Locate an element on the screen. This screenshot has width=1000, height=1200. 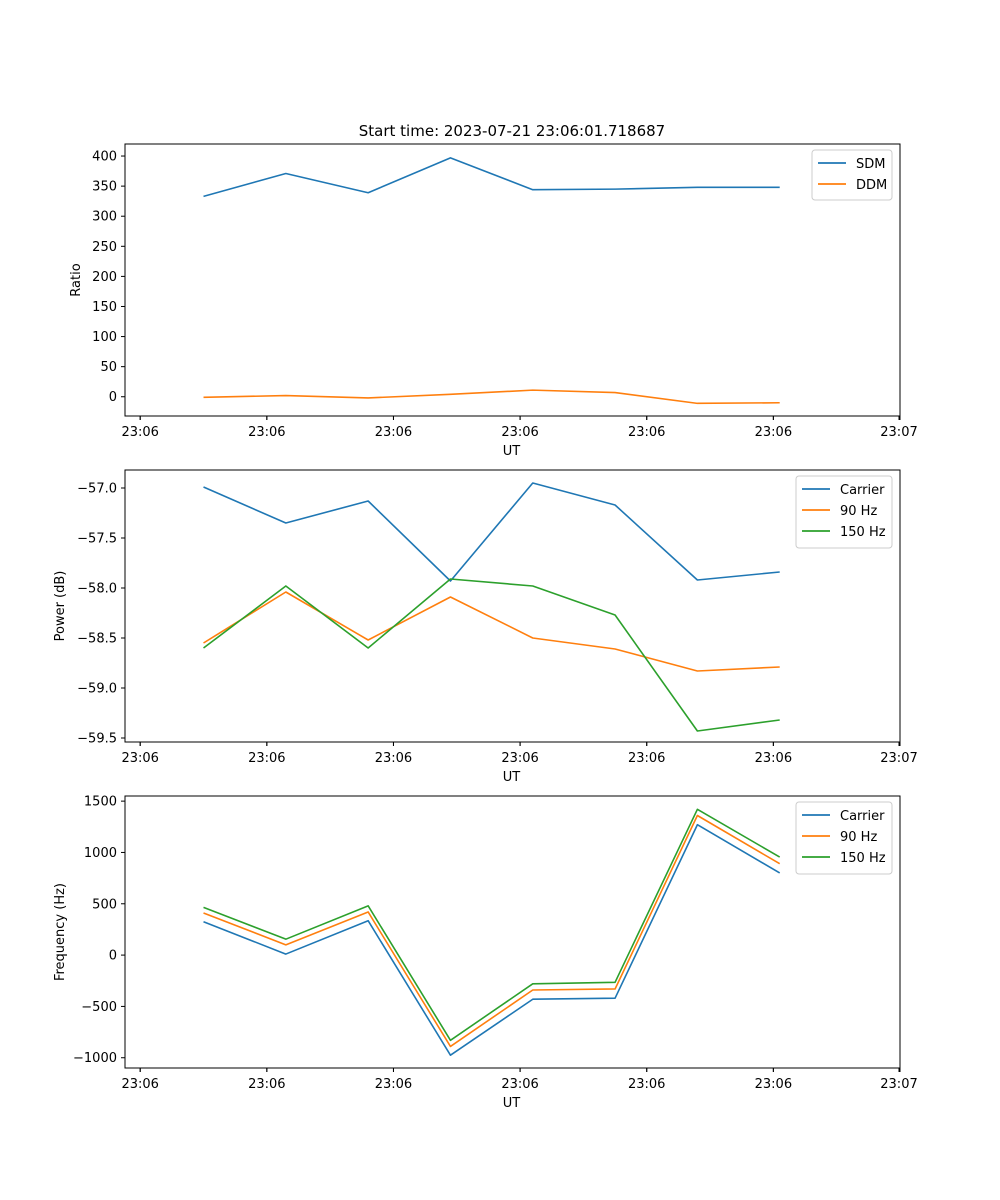
figure-title: Start time: 2023-07-21 23:06:01.718687 is located at coordinates (512, 131).